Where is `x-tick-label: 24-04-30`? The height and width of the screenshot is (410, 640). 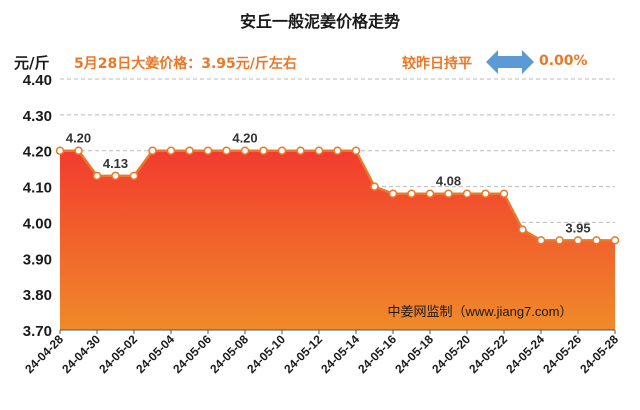 x-tick-label: 24-04-30 is located at coordinates (81, 354).